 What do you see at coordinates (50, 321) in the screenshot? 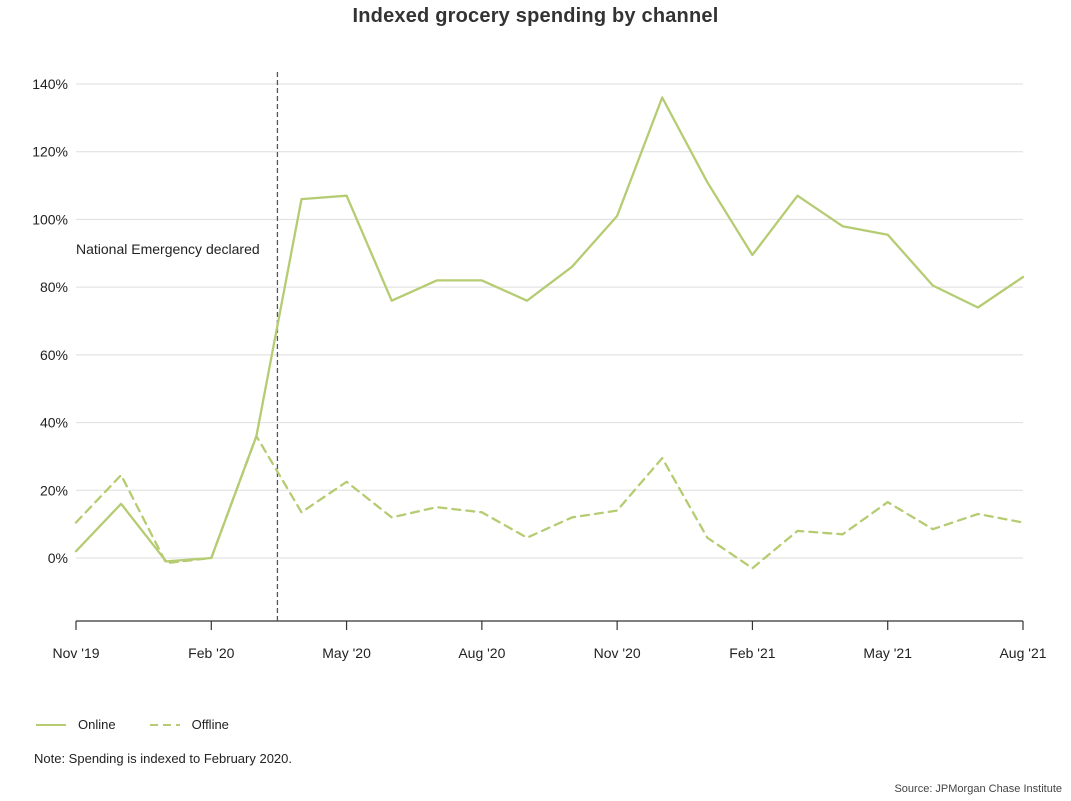
I see `y-axis-labels: 0% 20% 40% 60% 80% 100% 120% 140%` at bounding box center [50, 321].